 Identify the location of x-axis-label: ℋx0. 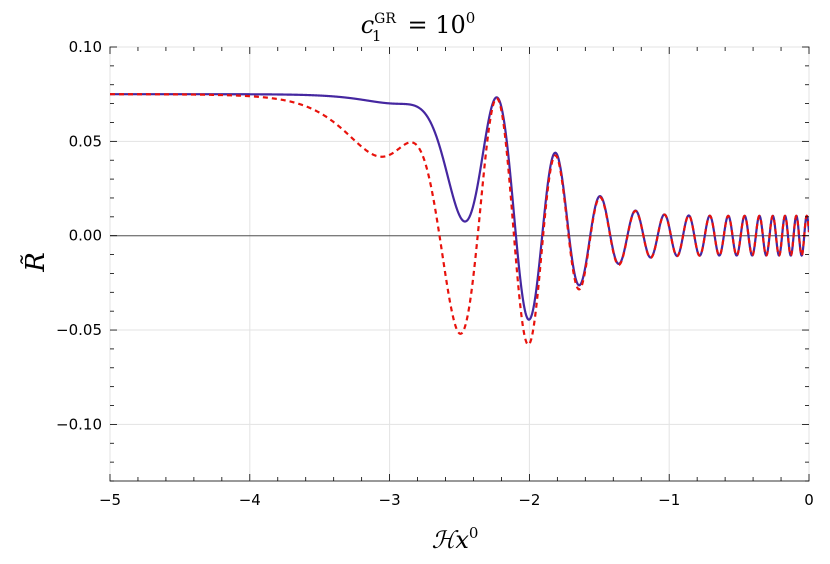
(455, 539).